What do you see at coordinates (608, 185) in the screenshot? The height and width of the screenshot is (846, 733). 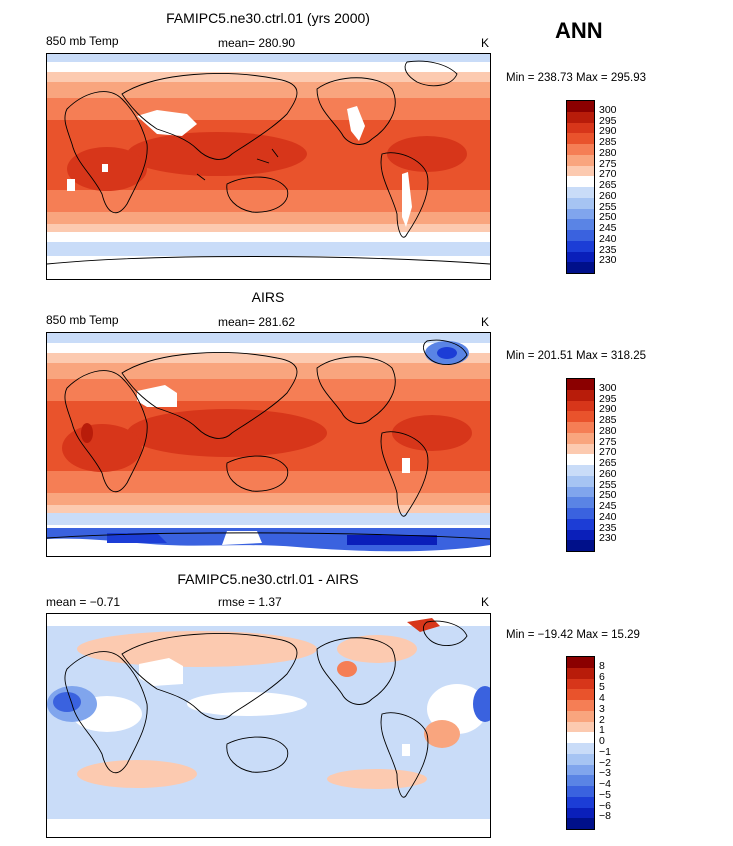 I see `colorbar-tick-label: 265` at bounding box center [608, 185].